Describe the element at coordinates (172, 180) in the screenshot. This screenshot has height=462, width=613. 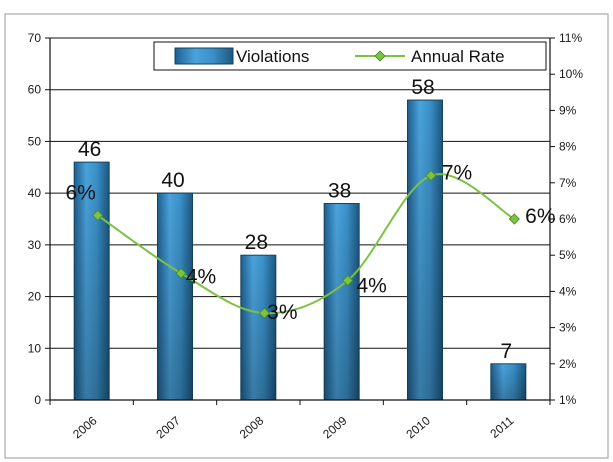
I see `bar-value-label: 40` at that location.